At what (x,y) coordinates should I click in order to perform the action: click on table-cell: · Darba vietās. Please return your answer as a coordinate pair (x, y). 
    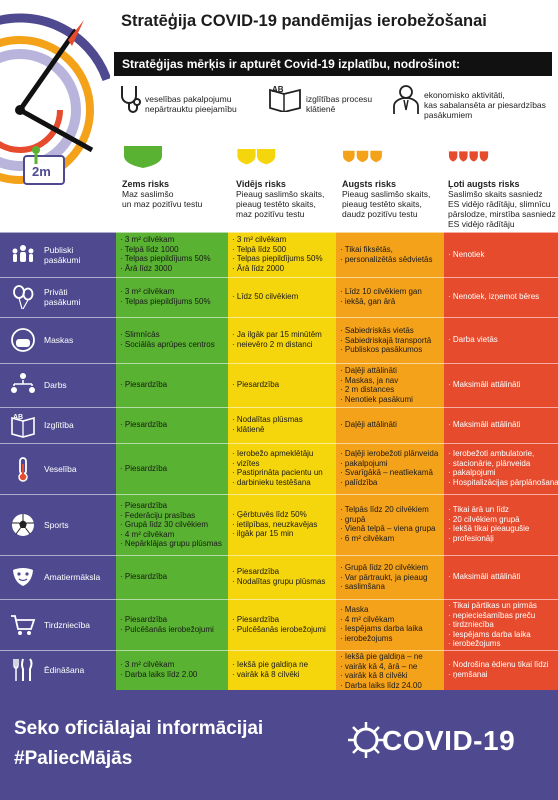
    Looking at the image, I should click on (502, 340).